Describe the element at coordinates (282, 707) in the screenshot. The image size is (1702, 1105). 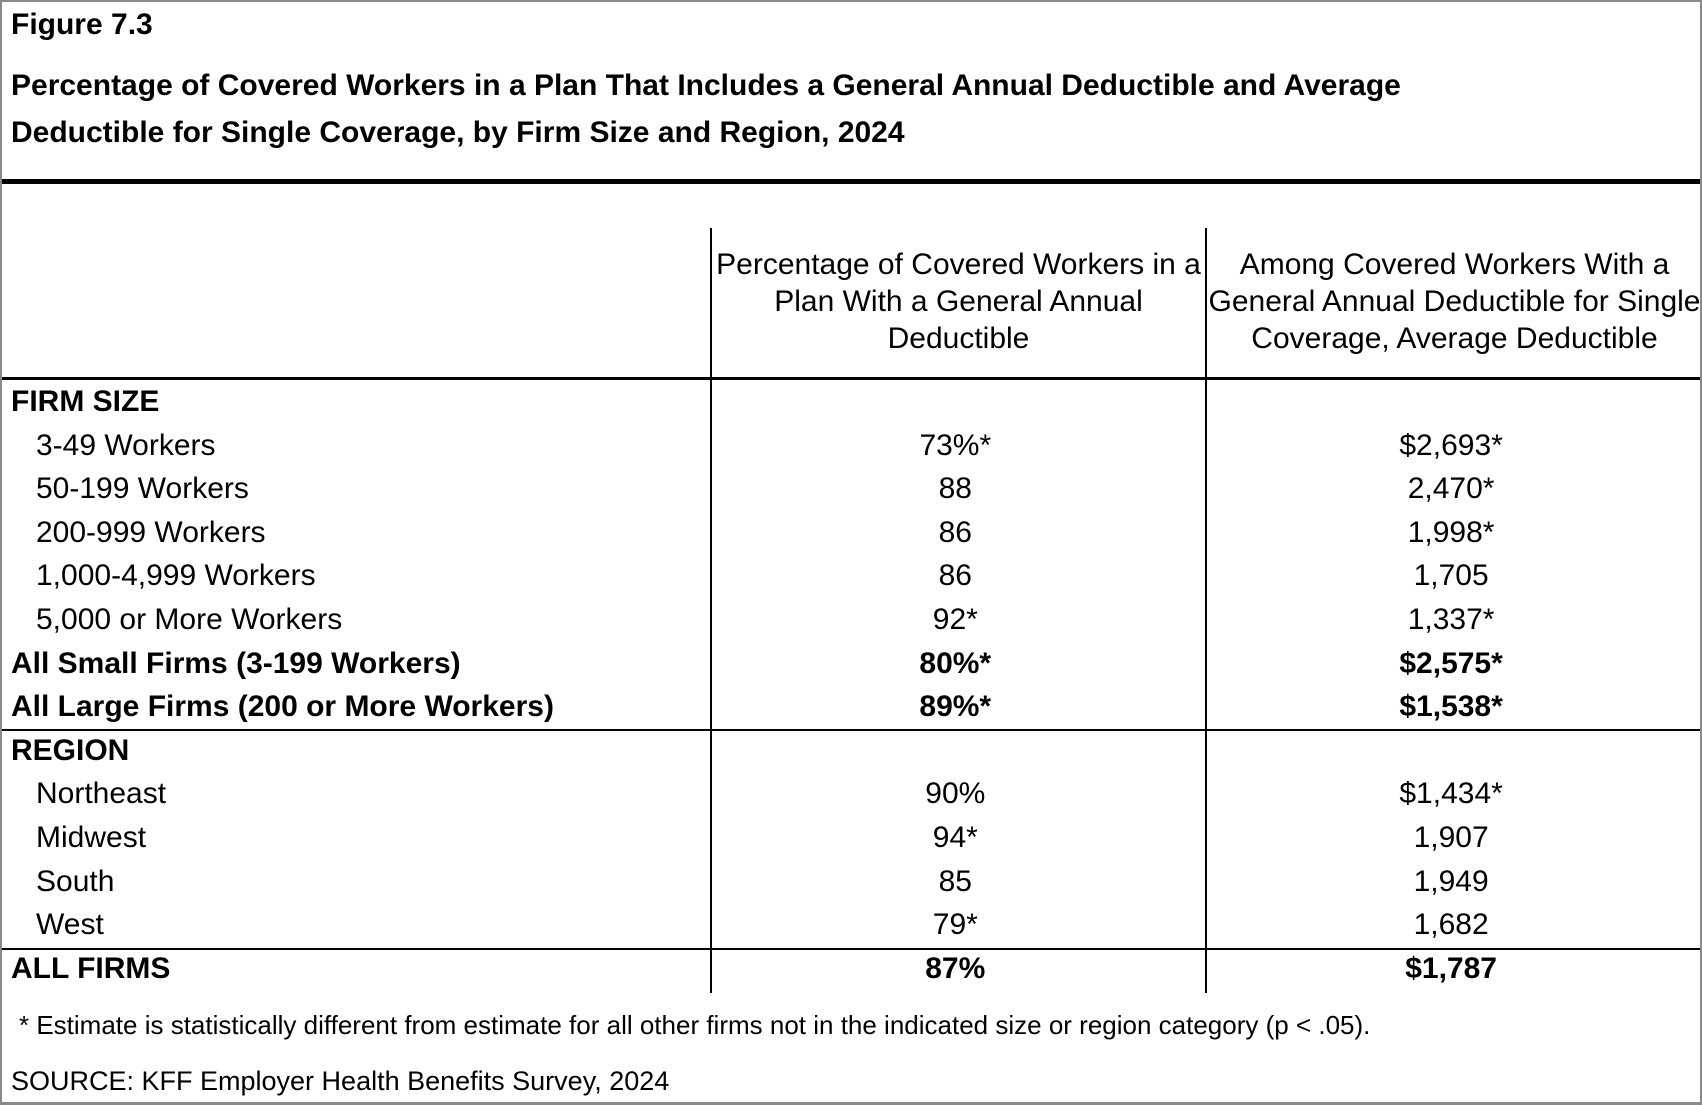
I see `row-label: All Large Firms (200 or More Workers)` at that location.